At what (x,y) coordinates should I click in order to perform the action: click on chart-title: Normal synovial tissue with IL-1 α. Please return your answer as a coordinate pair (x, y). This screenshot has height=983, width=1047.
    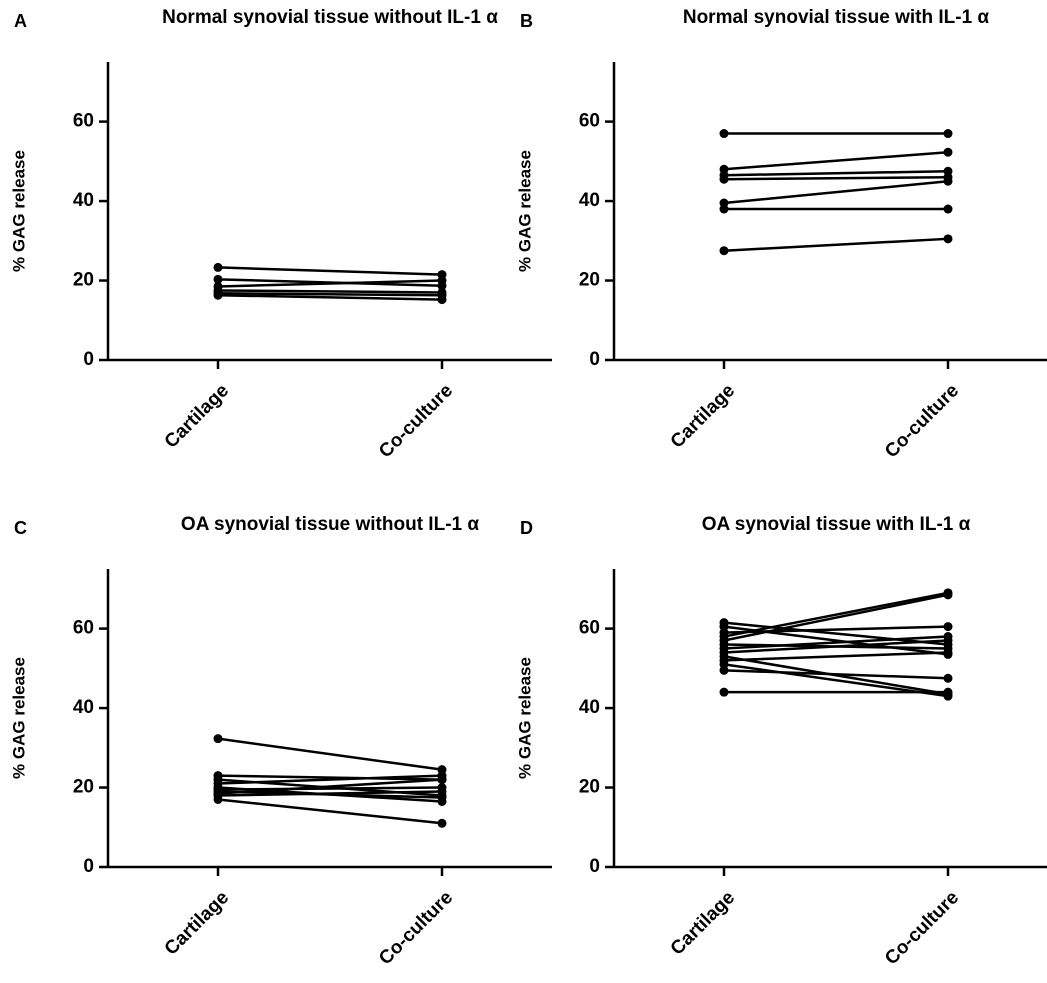
    Looking at the image, I should click on (836, 17).